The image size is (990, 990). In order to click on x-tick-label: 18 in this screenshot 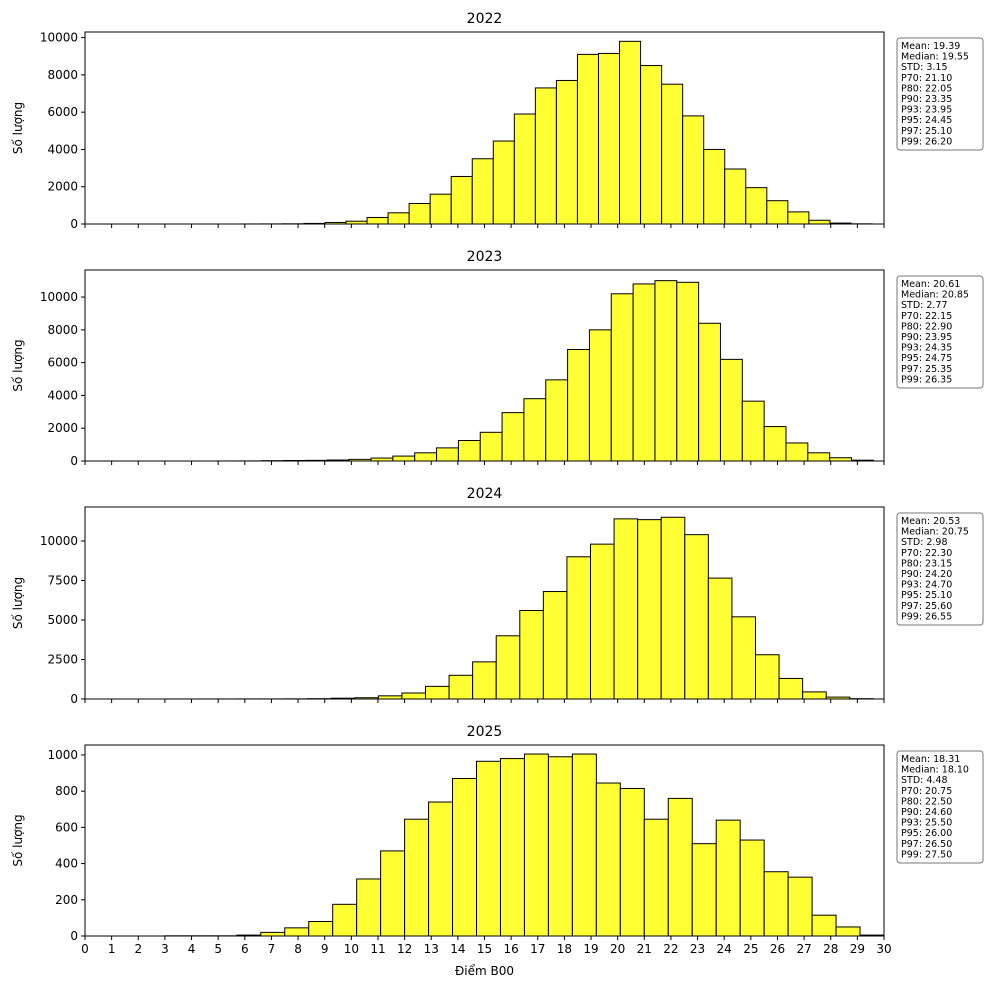, I will do `click(564, 949)`.